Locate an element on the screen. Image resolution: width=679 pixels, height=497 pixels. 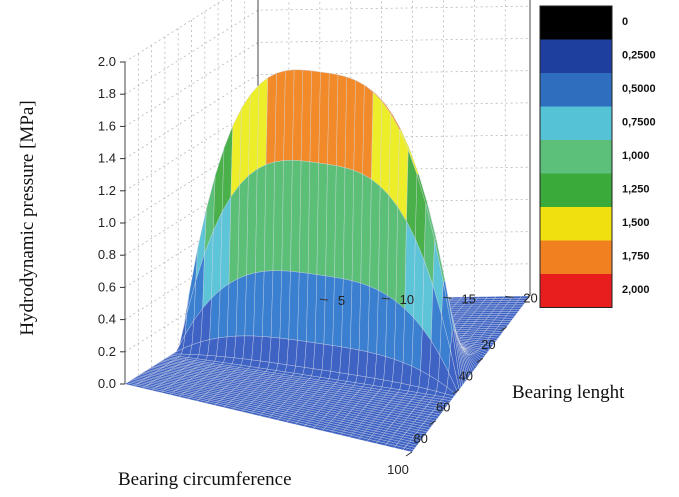
circumference-tick-label: 40 is located at coordinates (466, 375).